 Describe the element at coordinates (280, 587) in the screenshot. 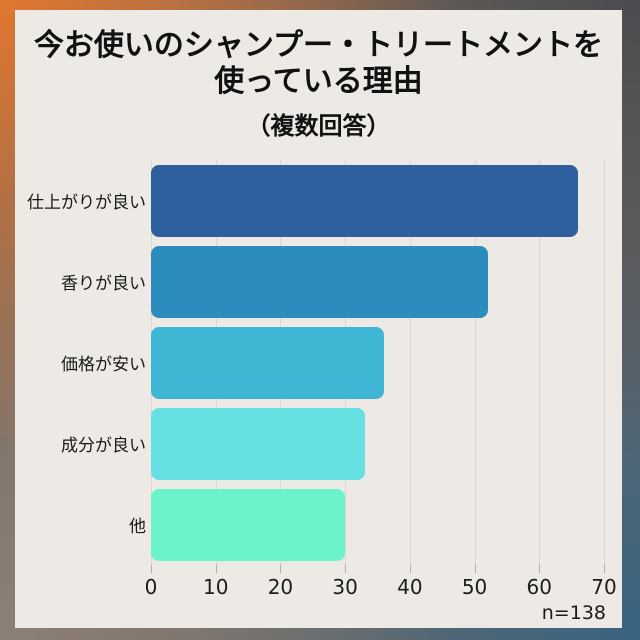

I see `x-tick-label: 20` at that location.